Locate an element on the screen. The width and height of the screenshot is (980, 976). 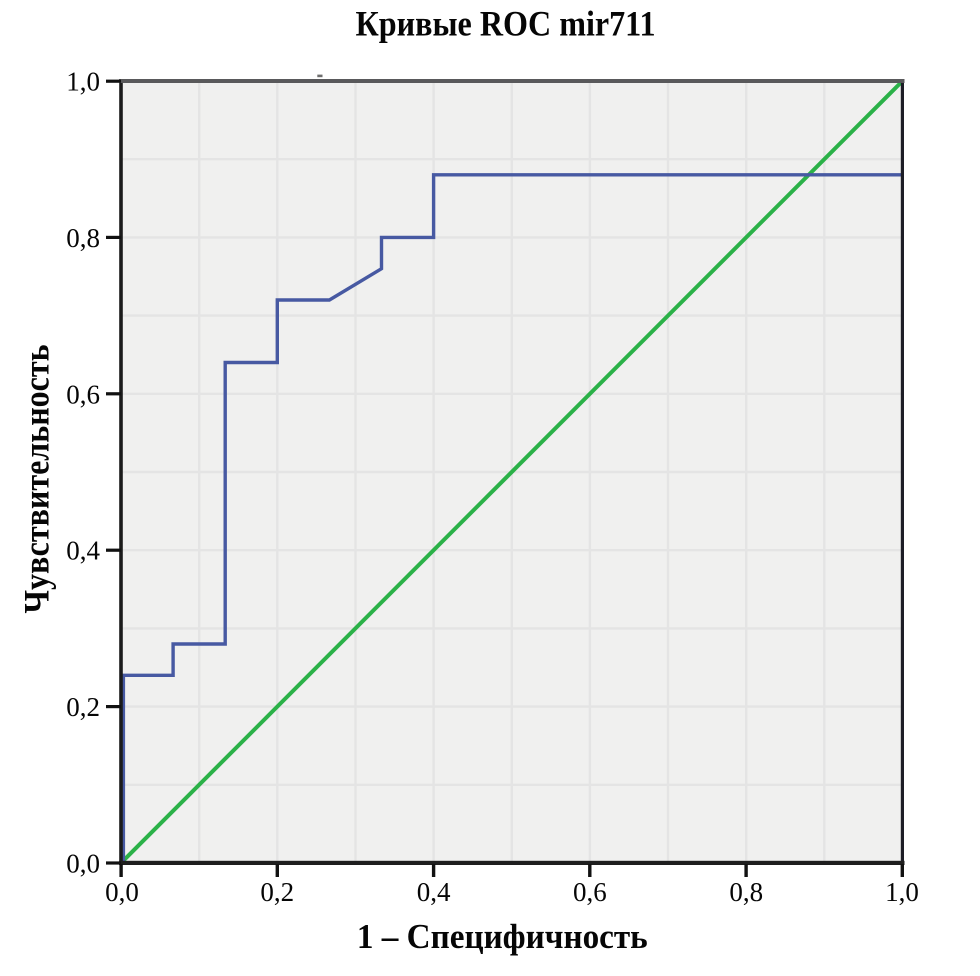
svg-text: Кривые ROC mir711 is located at coordinates (505, 24).